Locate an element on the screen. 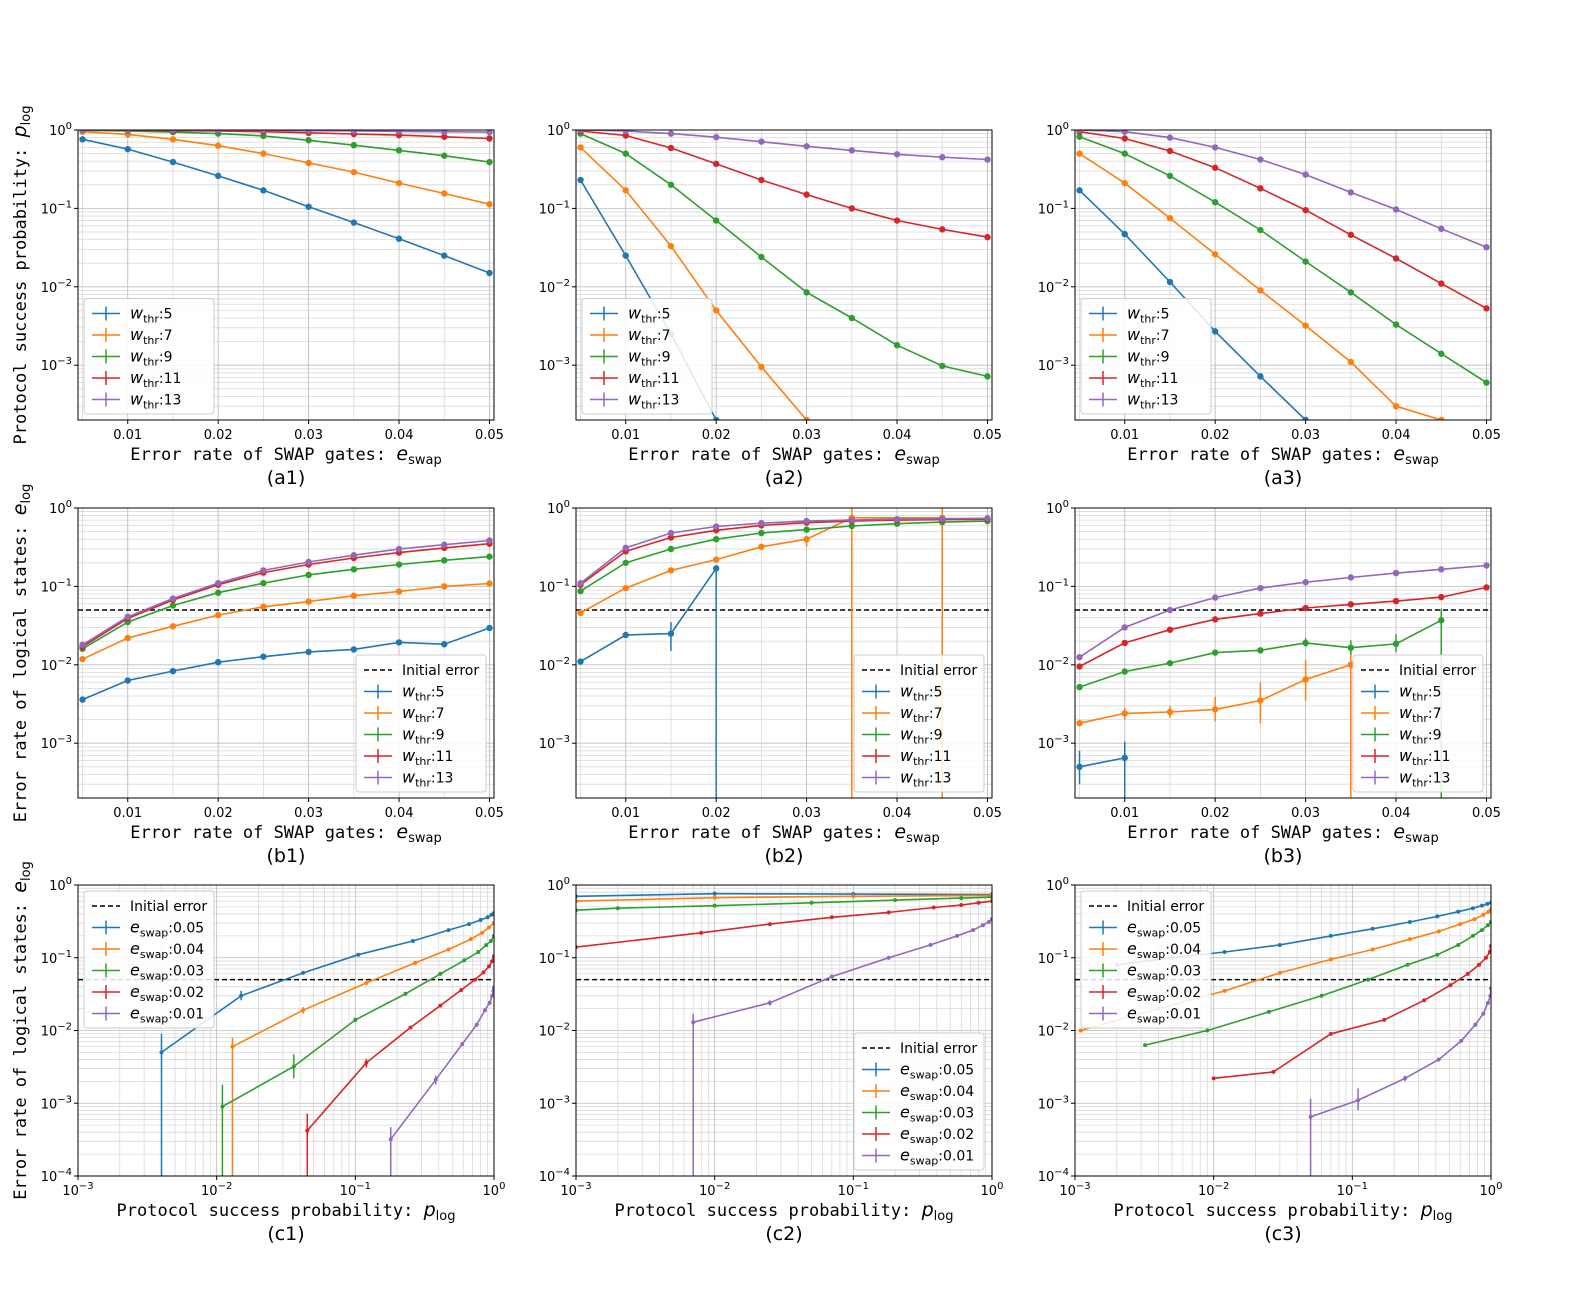  legend-label: eswap:0.01 is located at coordinates (937, 1157).